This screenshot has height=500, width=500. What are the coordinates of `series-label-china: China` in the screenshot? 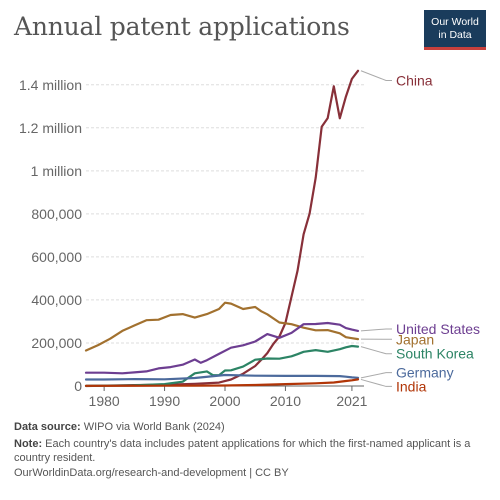 It's located at (414, 80).